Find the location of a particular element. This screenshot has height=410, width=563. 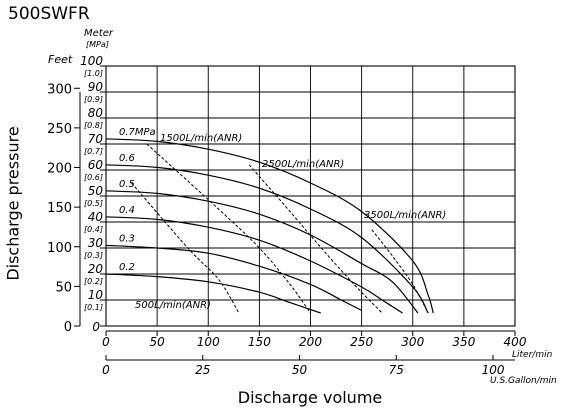

y-tick-label-mpa: [0.9] is located at coordinates (93, 99).